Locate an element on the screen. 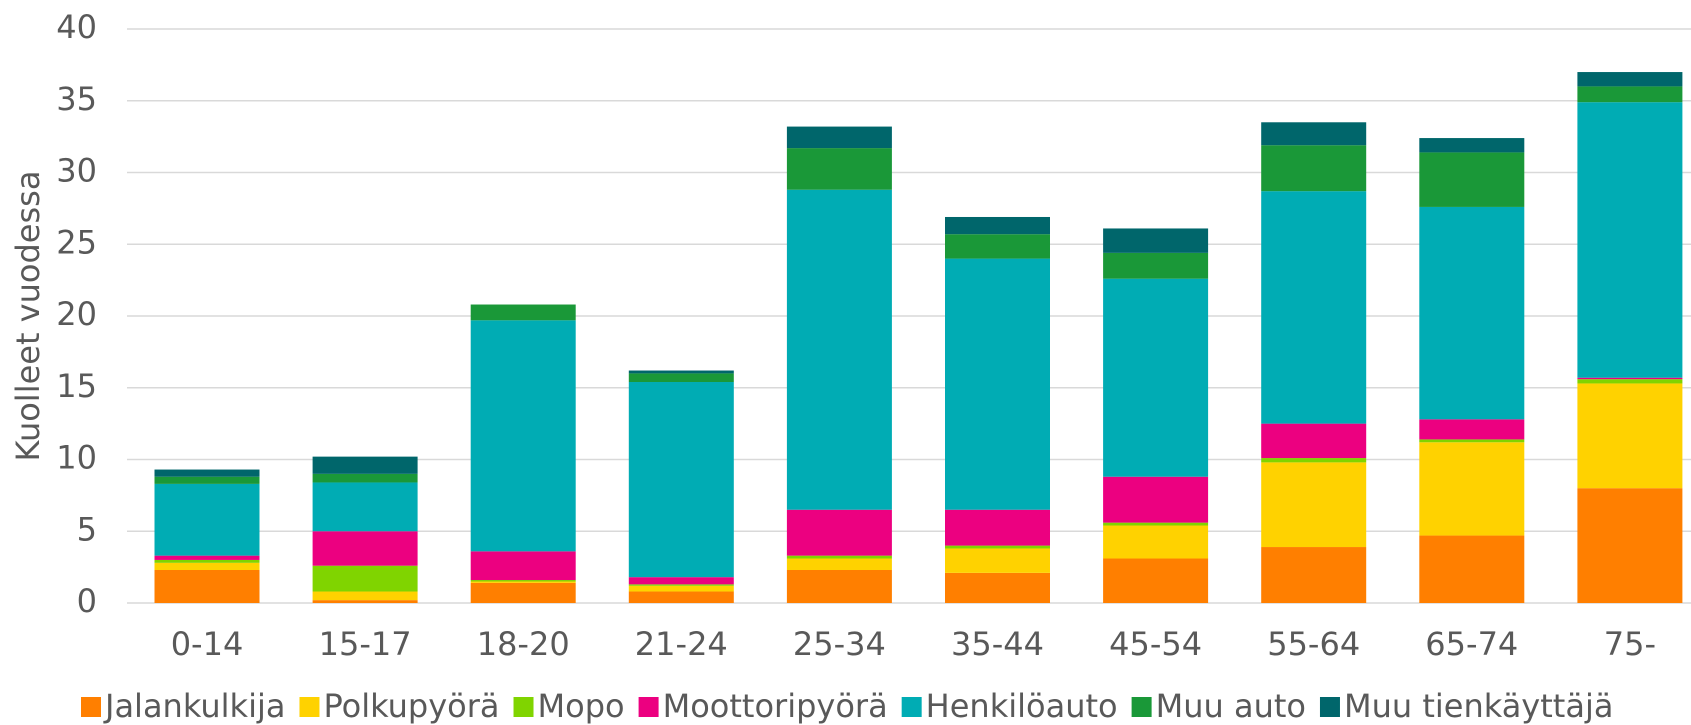  legend-label: Polkupyörä is located at coordinates (411, 706).